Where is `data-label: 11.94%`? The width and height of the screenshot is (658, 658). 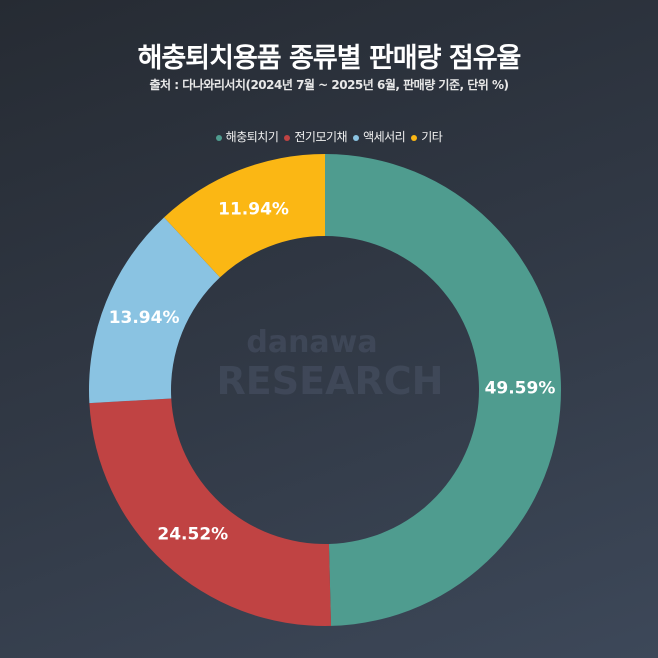
data-label: 11.94% is located at coordinates (253, 210).